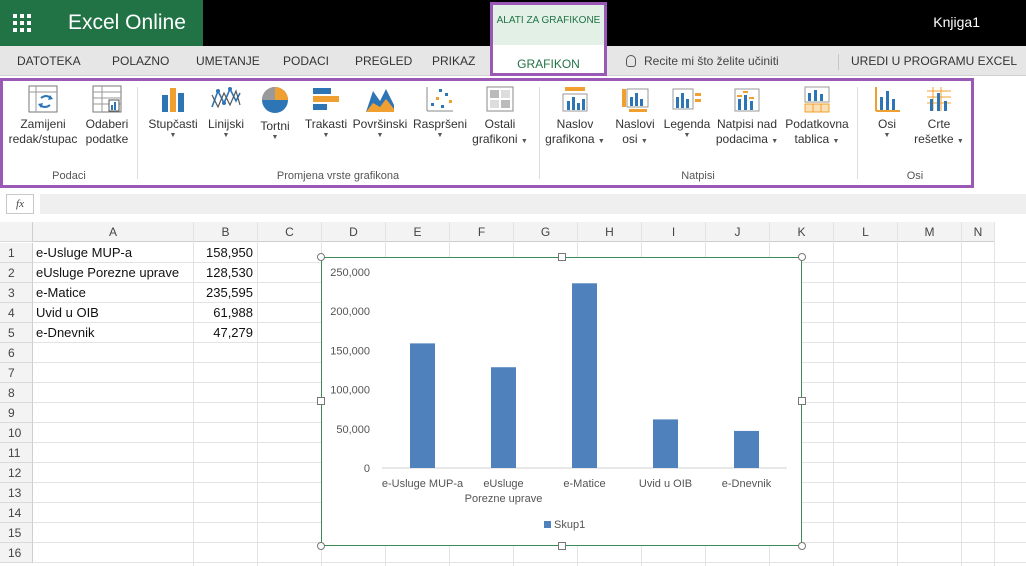 The width and height of the screenshot is (1026, 566). What do you see at coordinates (16, 453) in the screenshot?
I see `row-header-11: 11` at bounding box center [16, 453].